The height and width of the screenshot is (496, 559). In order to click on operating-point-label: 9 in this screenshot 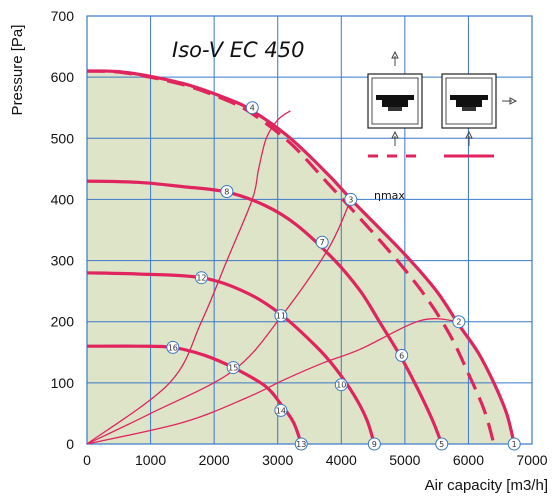, I will do `click(374, 444)`.